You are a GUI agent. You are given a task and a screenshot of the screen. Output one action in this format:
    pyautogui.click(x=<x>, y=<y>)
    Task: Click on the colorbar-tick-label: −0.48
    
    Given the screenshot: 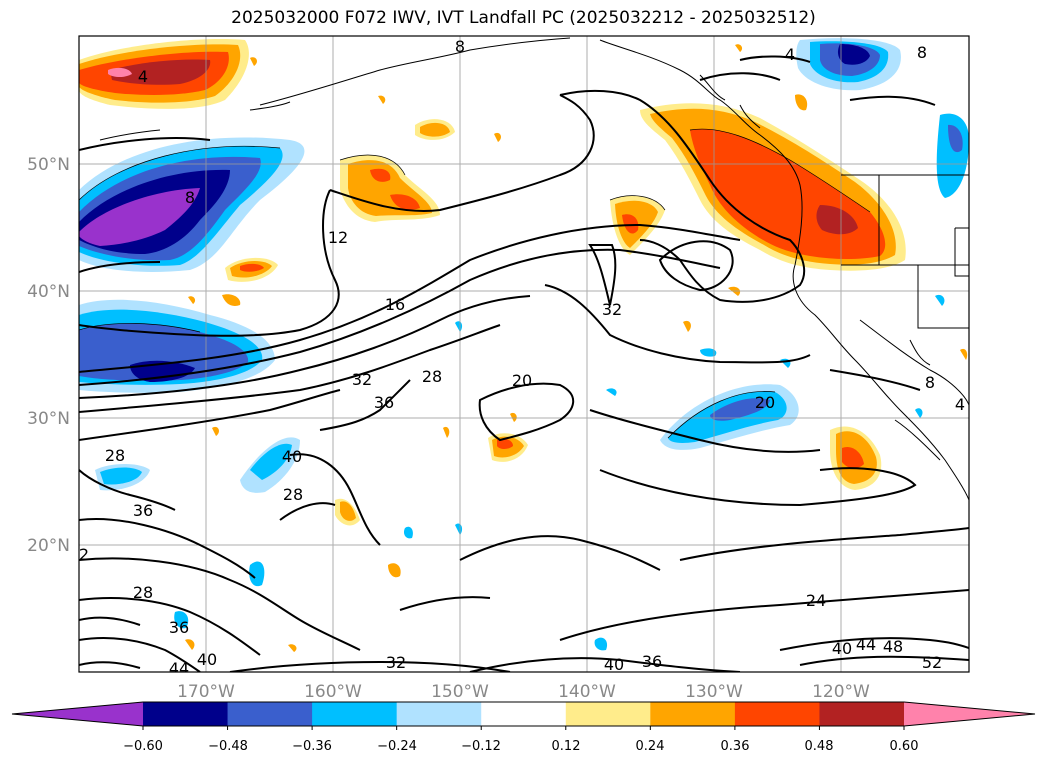 What is the action you would take?
    pyautogui.click(x=228, y=746)
    